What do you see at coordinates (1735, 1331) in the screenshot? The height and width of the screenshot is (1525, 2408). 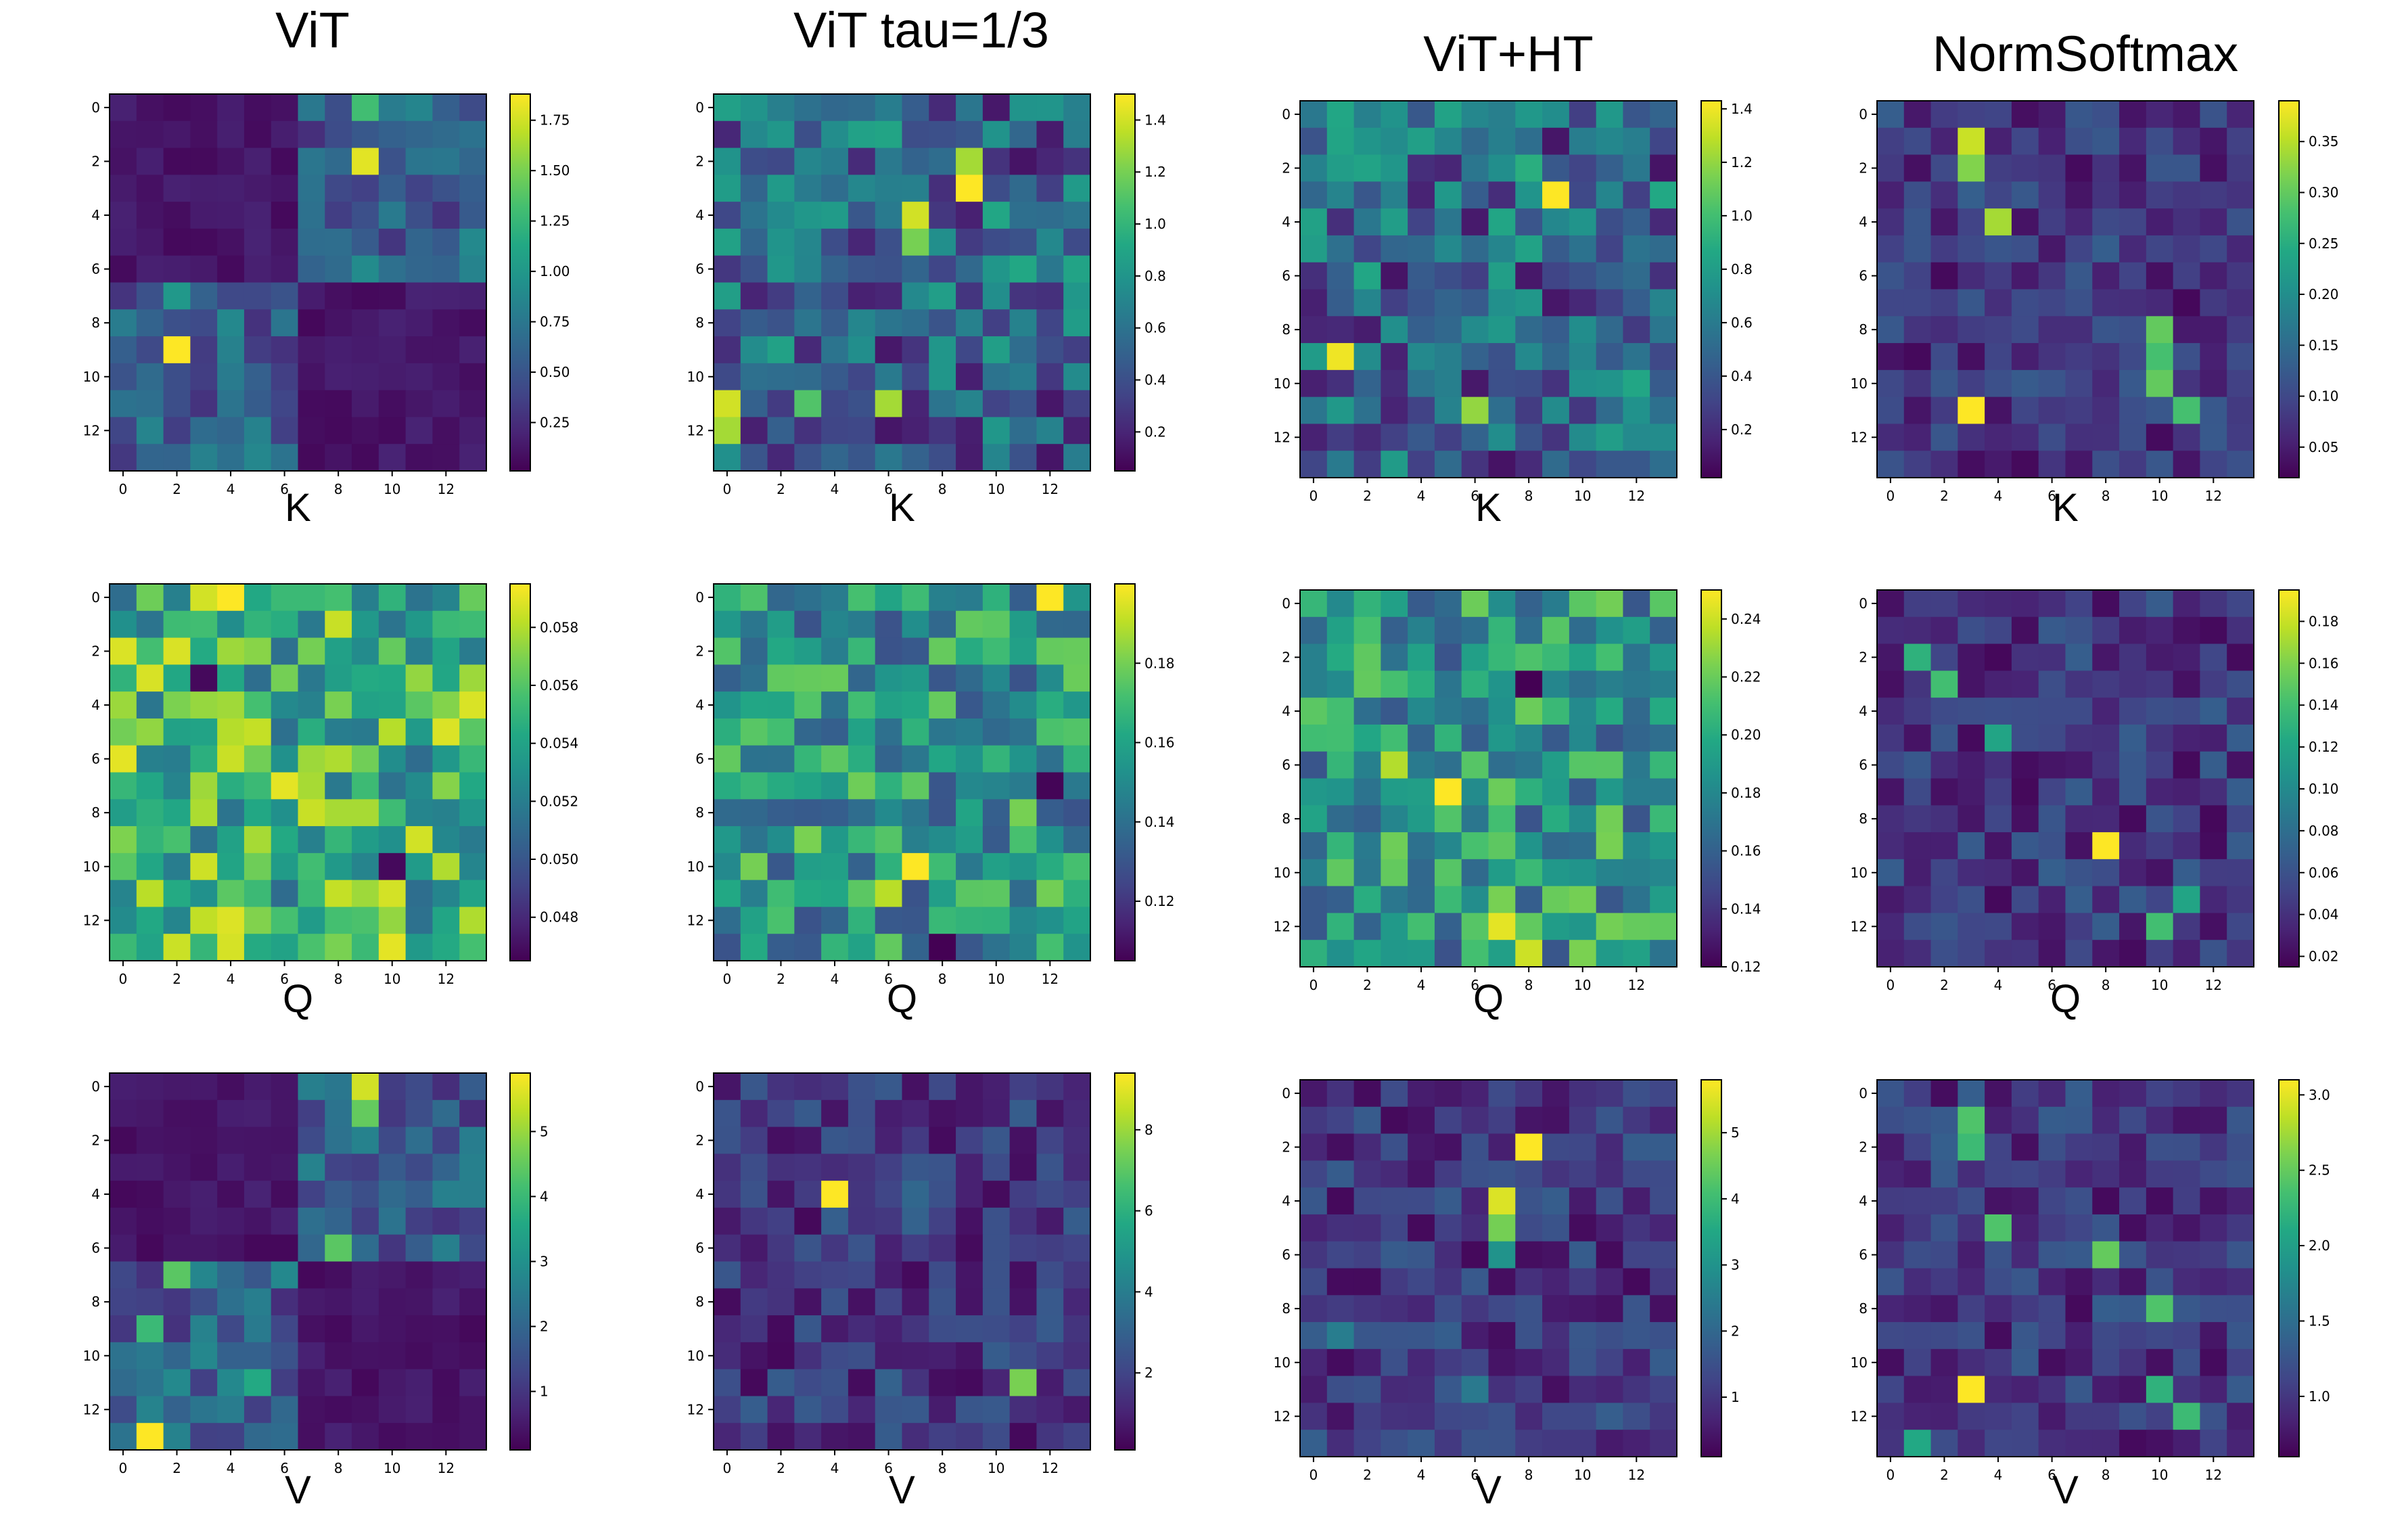 I see `colorbar-tick-label: 2` at bounding box center [1735, 1331].